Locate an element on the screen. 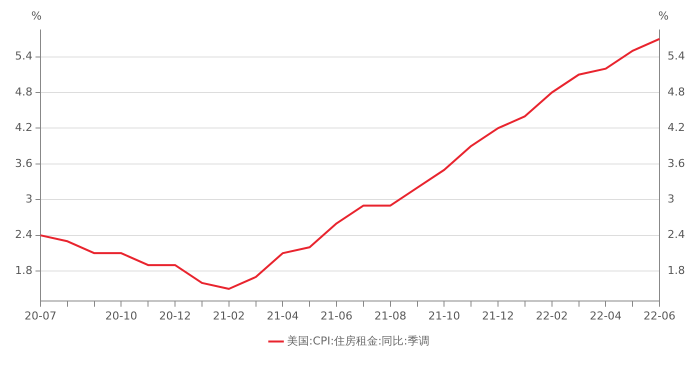 This screenshot has height=365, width=700. y-tick-label: 4.2 is located at coordinates (23, 127).